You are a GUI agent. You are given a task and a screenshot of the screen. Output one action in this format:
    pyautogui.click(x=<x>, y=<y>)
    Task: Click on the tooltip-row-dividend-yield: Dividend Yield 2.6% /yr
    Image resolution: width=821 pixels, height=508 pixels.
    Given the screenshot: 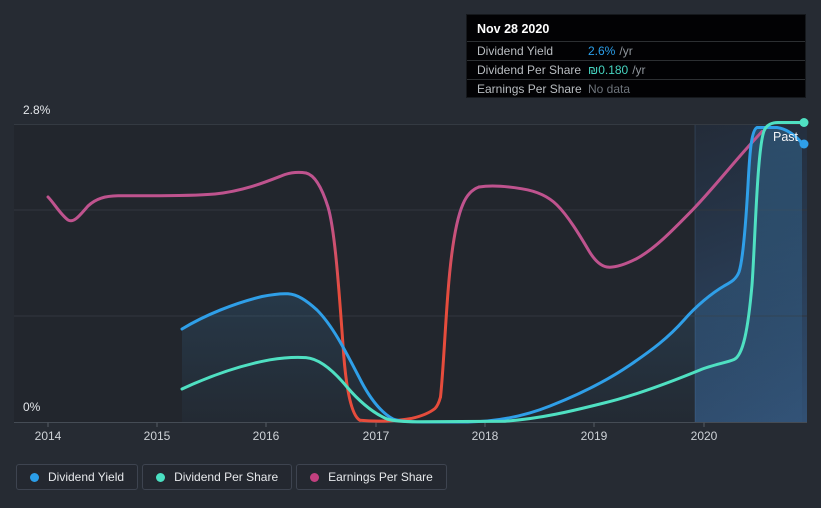 What is the action you would take?
    pyautogui.click(x=636, y=50)
    